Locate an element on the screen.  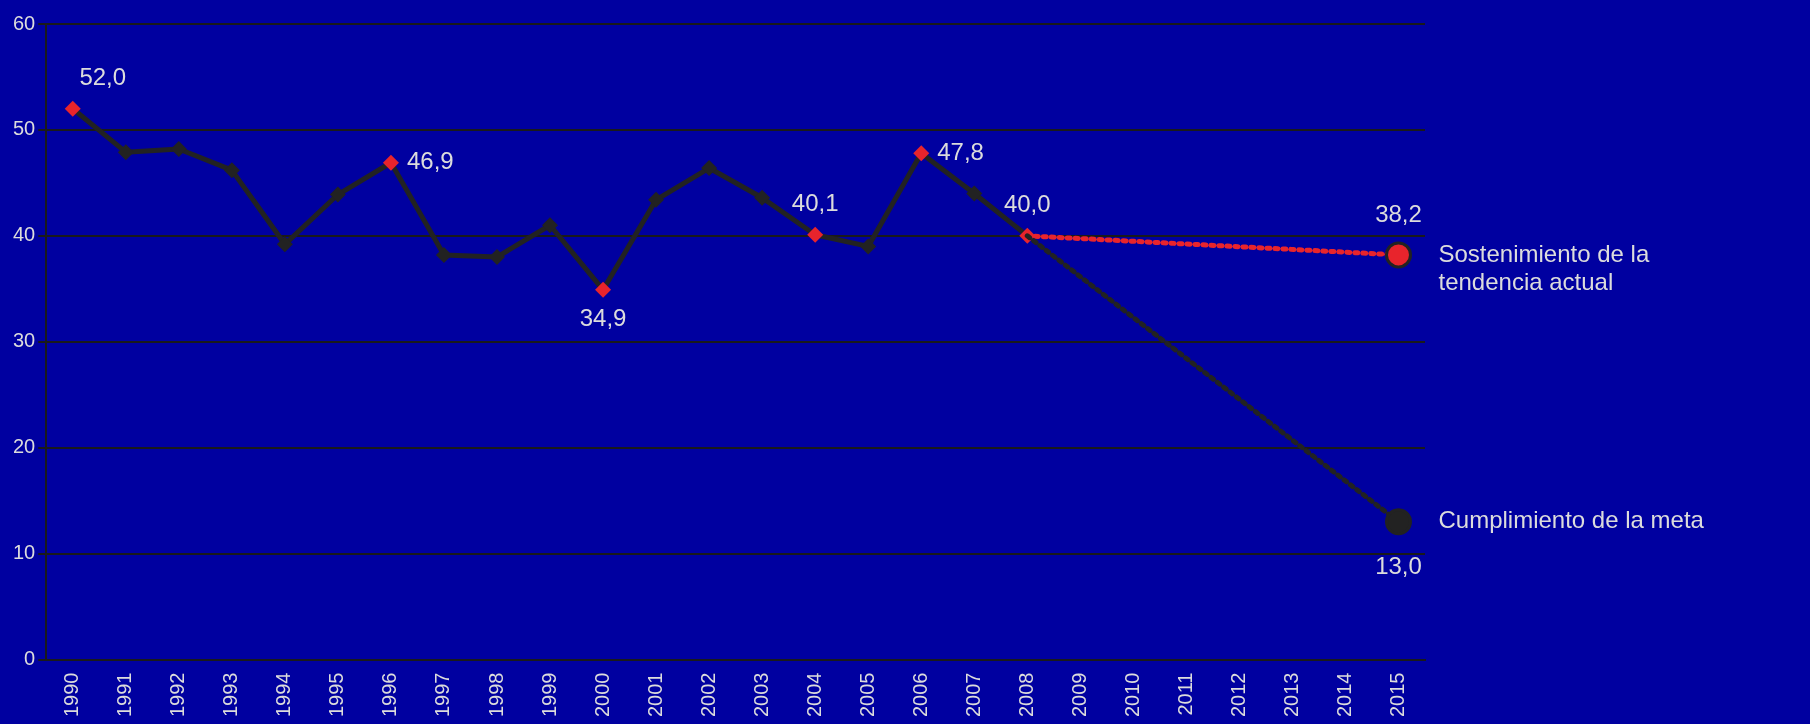
x-tick-label: 1997 is located at coordinates (442, 695).